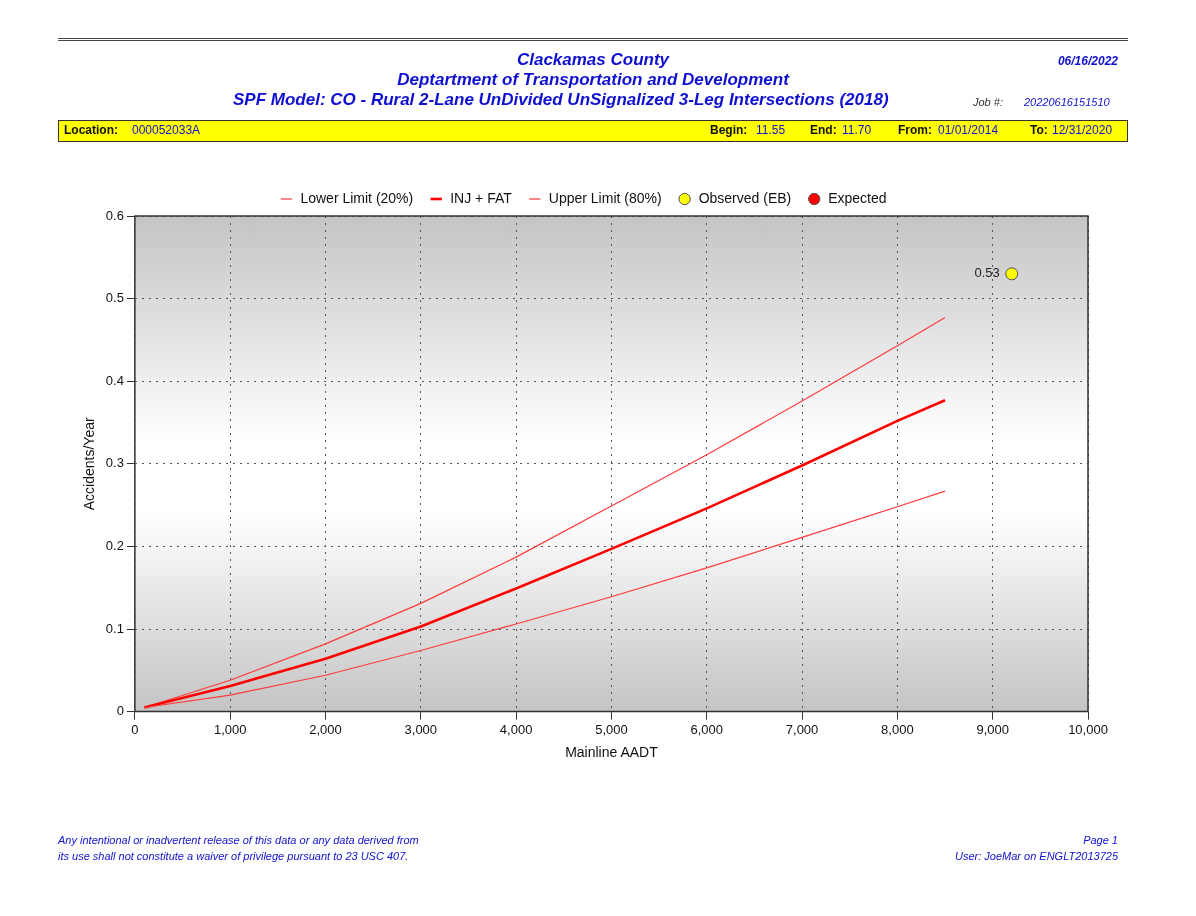 The width and height of the screenshot is (1196, 916). I want to click on text: 20220616151510, so click(1067, 102).